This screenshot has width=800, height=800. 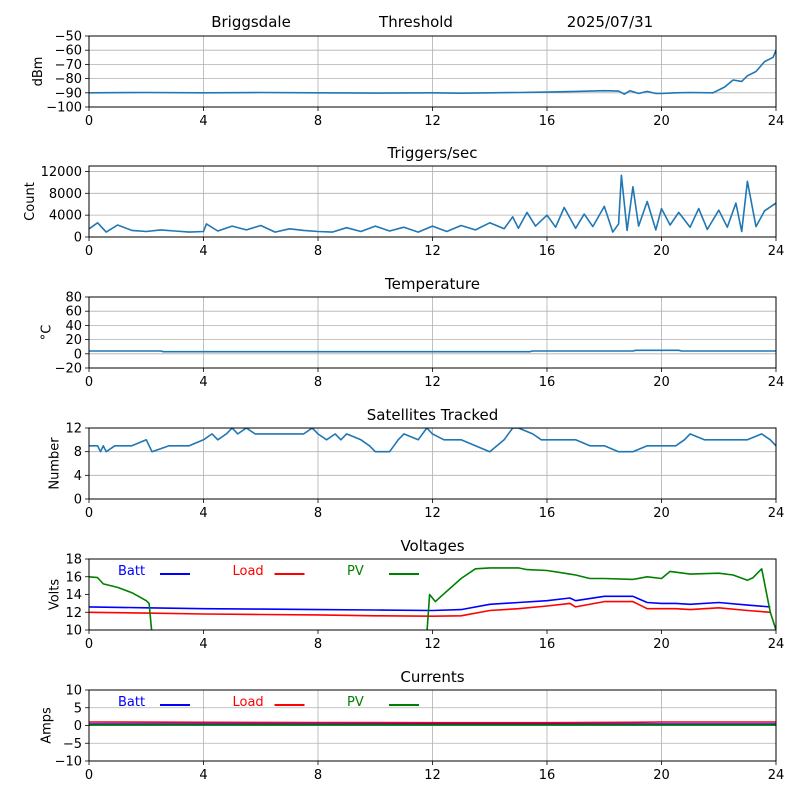 I want to click on y-axis-label: °C, so click(x=46, y=333).